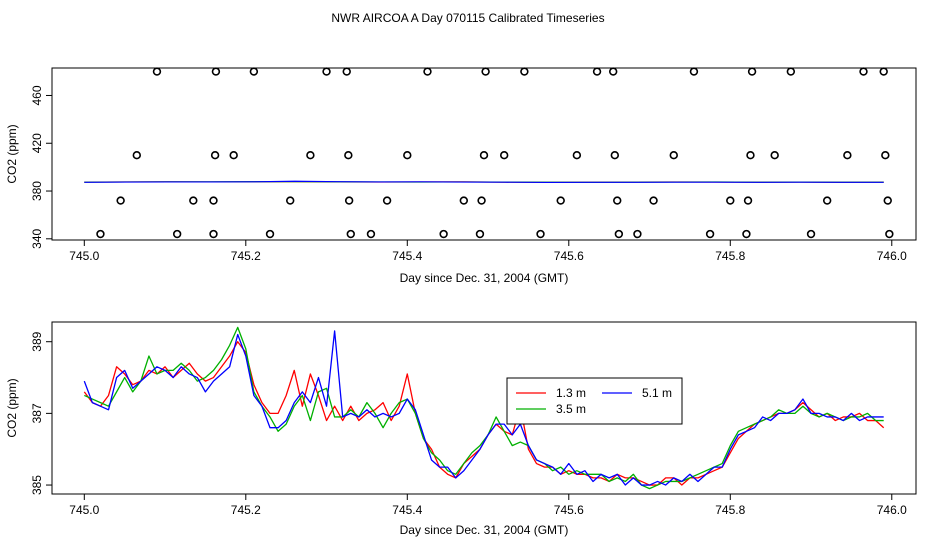 The height and width of the screenshot is (540, 936). What do you see at coordinates (657, 393) in the screenshot?
I see `legend-label-5-1m: 5.1 m` at bounding box center [657, 393].